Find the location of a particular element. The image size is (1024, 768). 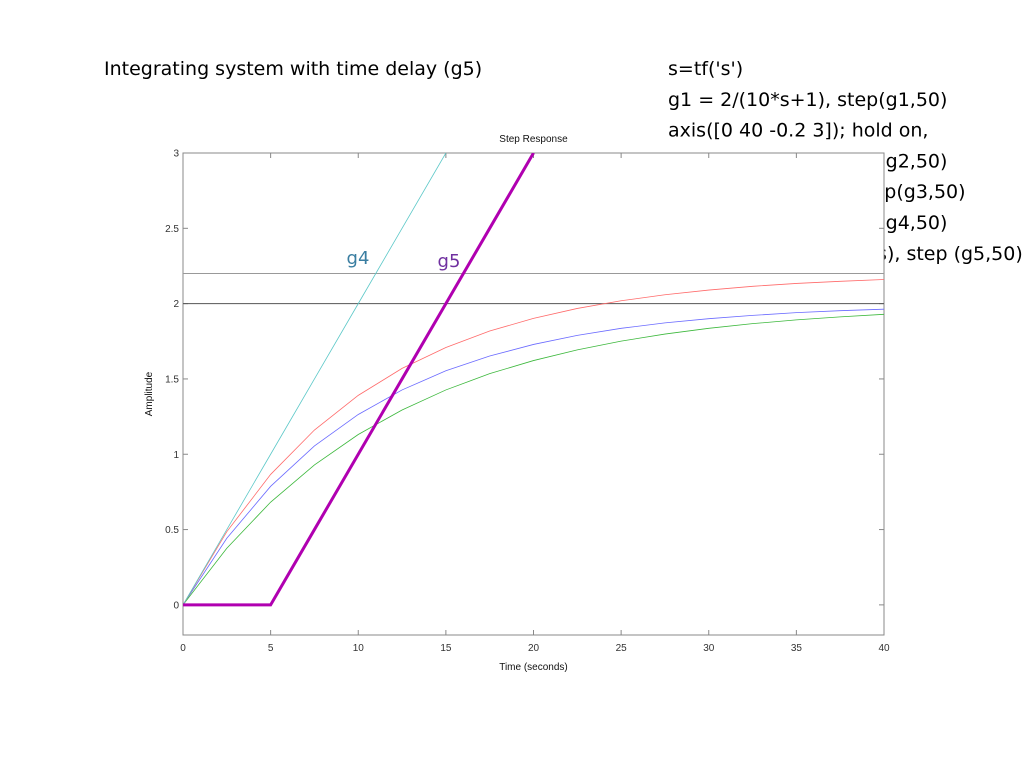

x-axis-label: Time (seconds) is located at coordinates (533, 667).